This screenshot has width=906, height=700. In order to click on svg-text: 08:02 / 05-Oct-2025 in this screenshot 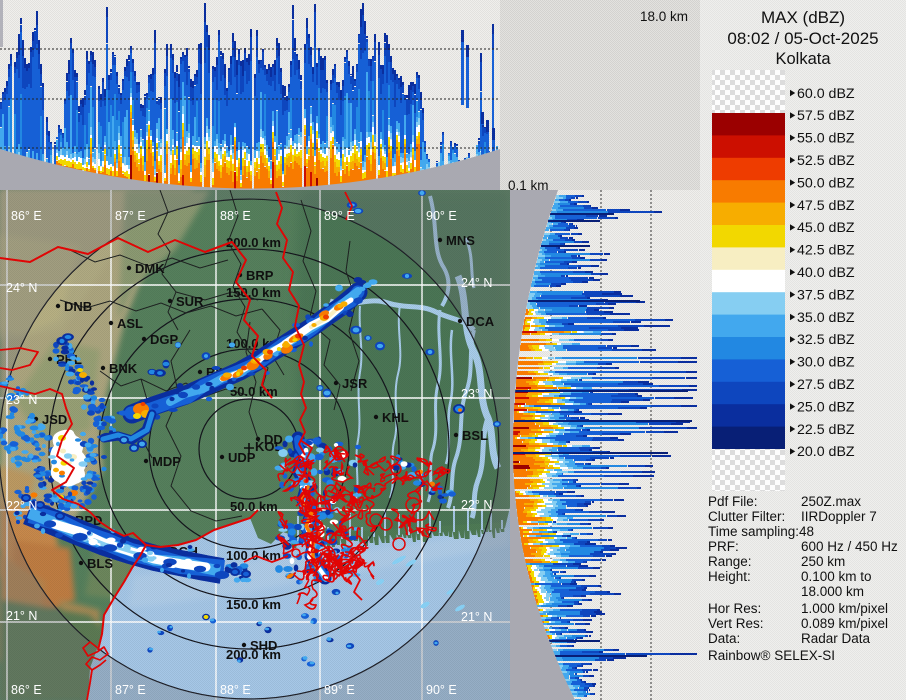, I will do `click(802, 38)`.